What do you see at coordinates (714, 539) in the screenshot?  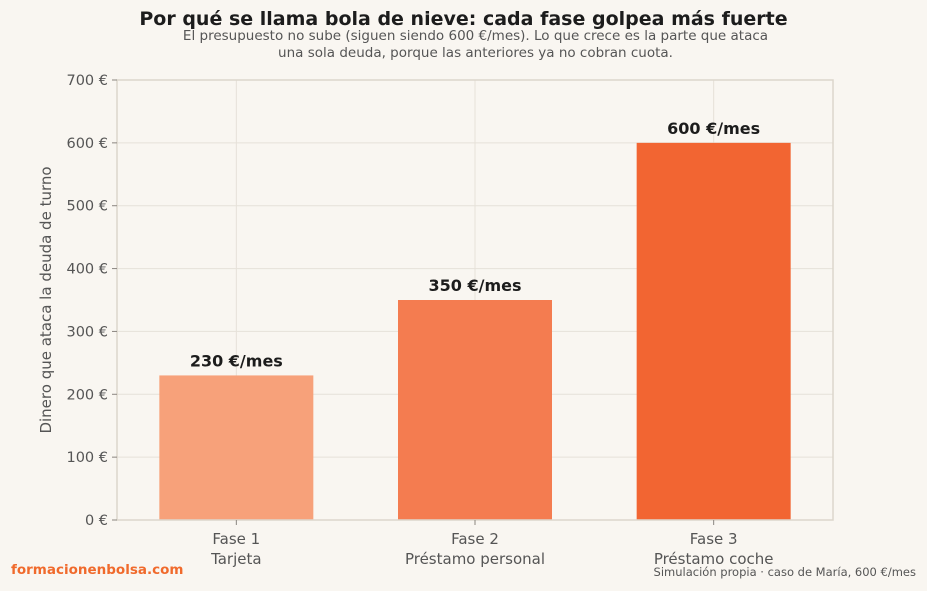 I see `x-tick-label: Fase 3` at bounding box center [714, 539].